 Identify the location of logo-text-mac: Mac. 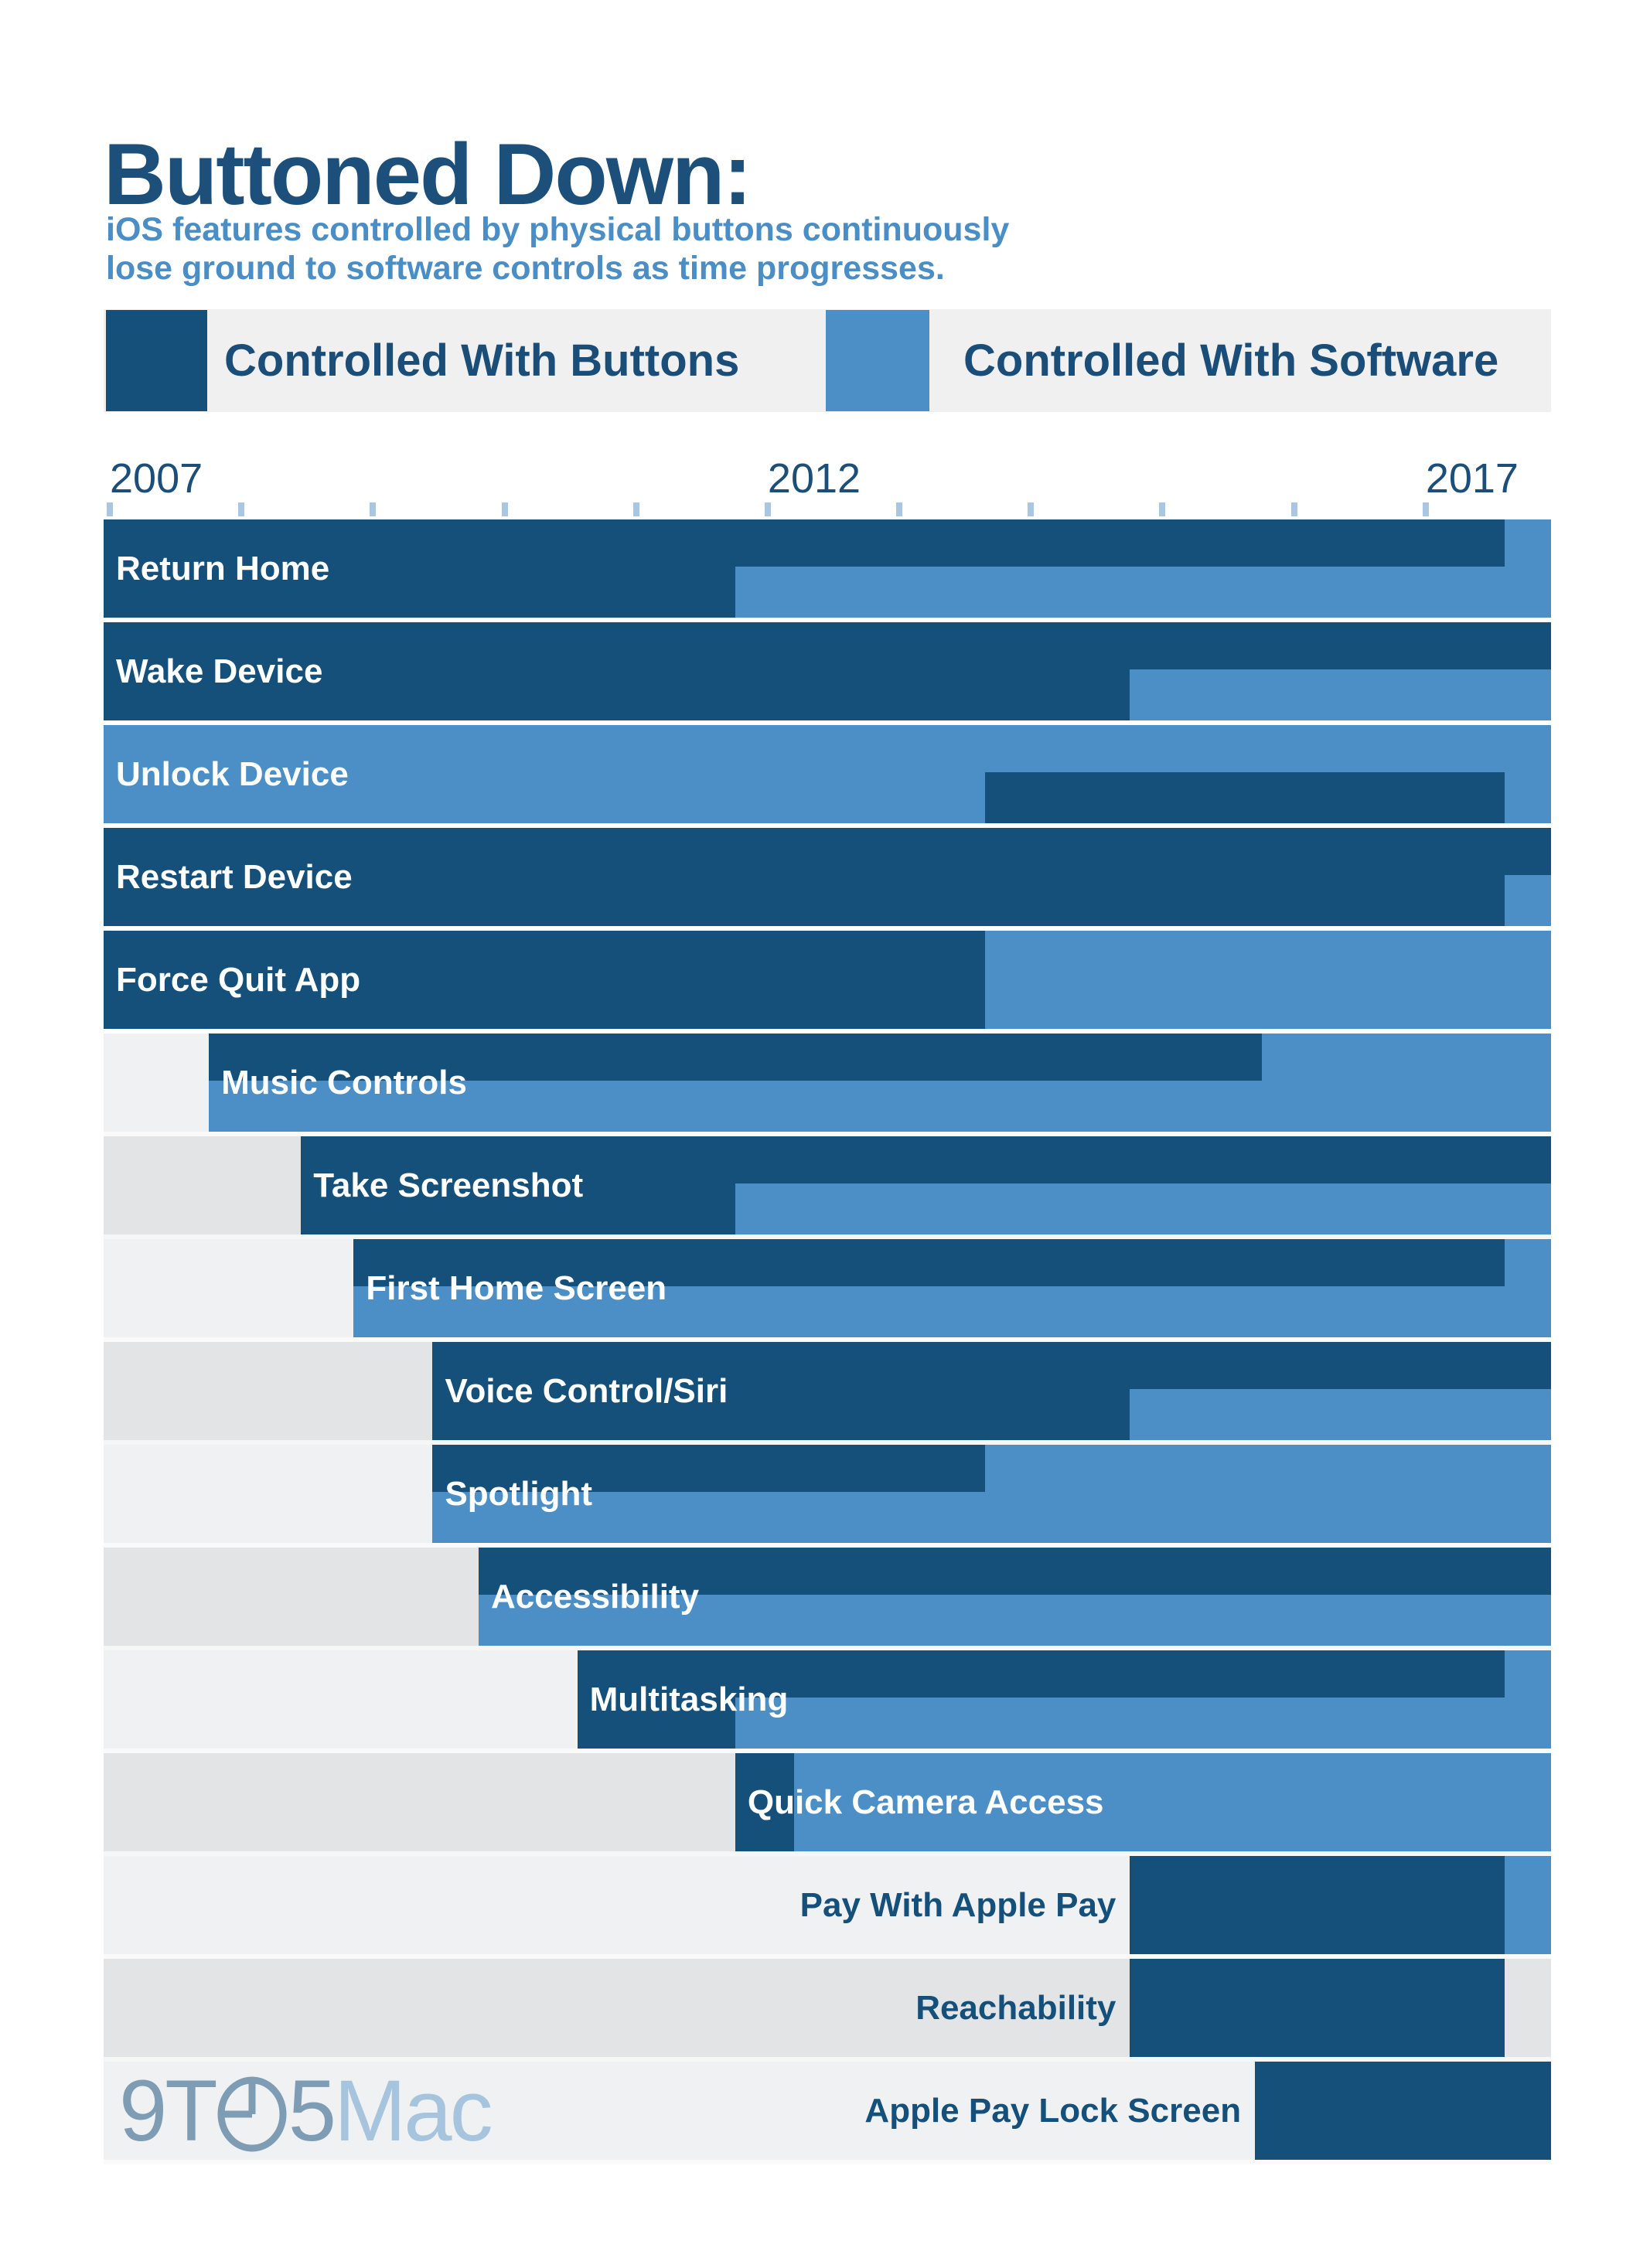
(413, 2110).